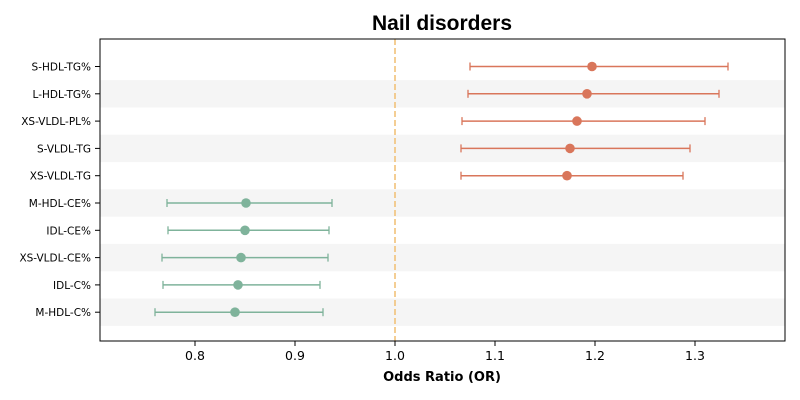 The height and width of the screenshot is (400, 800). What do you see at coordinates (61, 68) in the screenshot?
I see `y-tick-label: S-HDL-TG%` at bounding box center [61, 68].